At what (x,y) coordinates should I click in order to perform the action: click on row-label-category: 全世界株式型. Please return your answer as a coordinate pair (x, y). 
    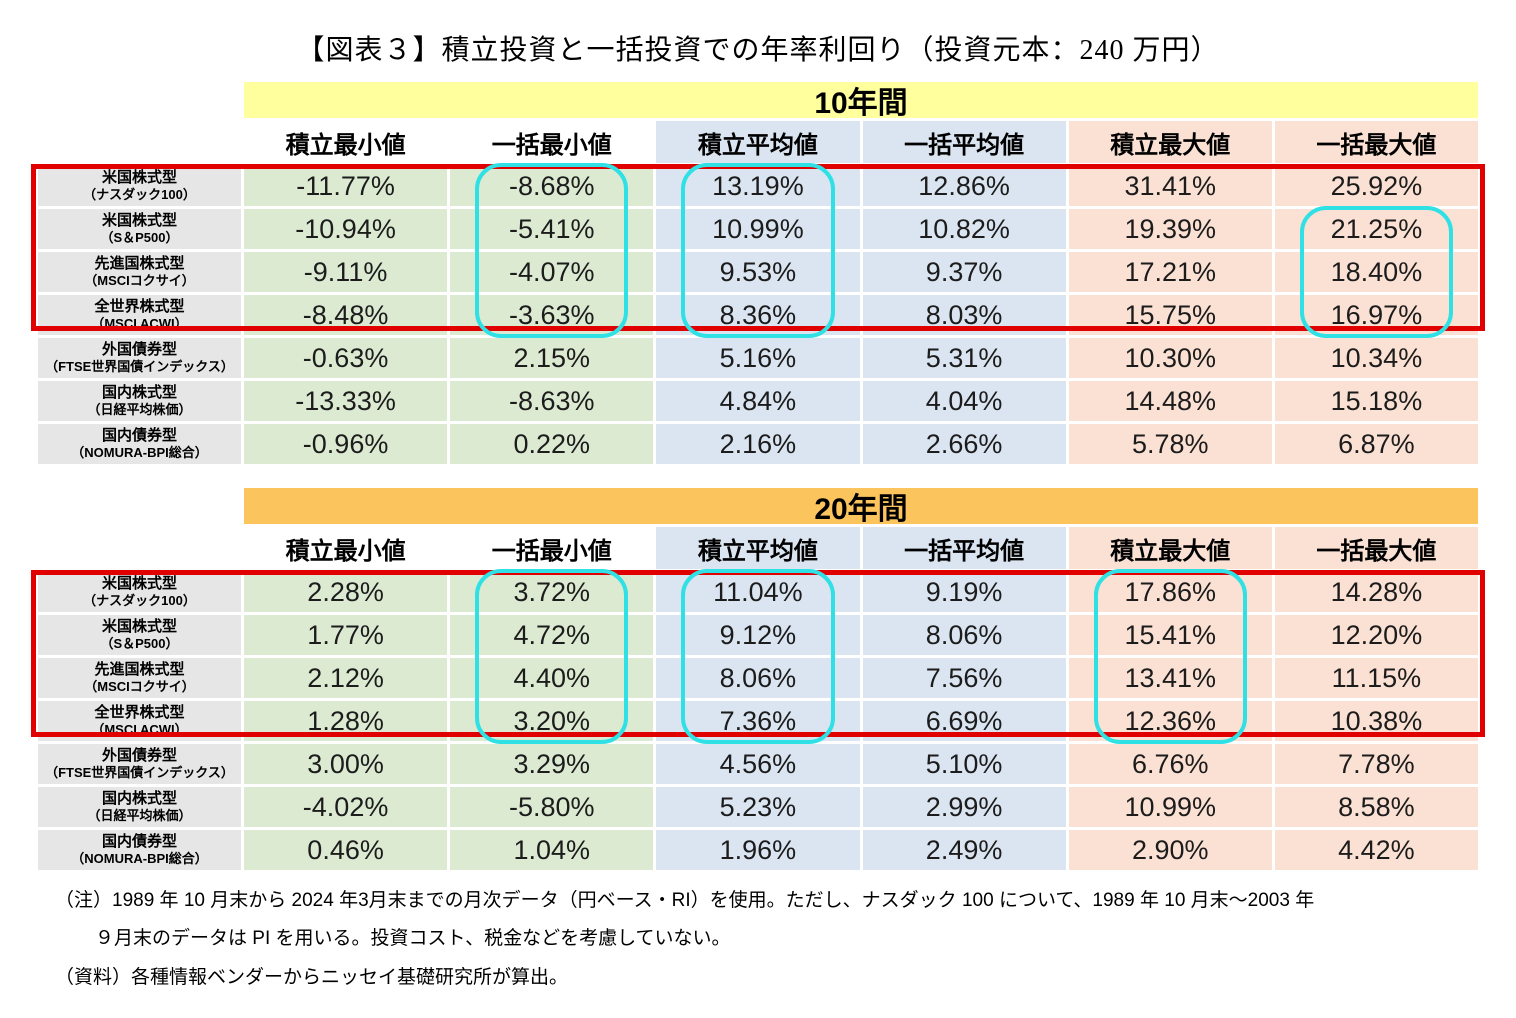
    Looking at the image, I should click on (139, 713).